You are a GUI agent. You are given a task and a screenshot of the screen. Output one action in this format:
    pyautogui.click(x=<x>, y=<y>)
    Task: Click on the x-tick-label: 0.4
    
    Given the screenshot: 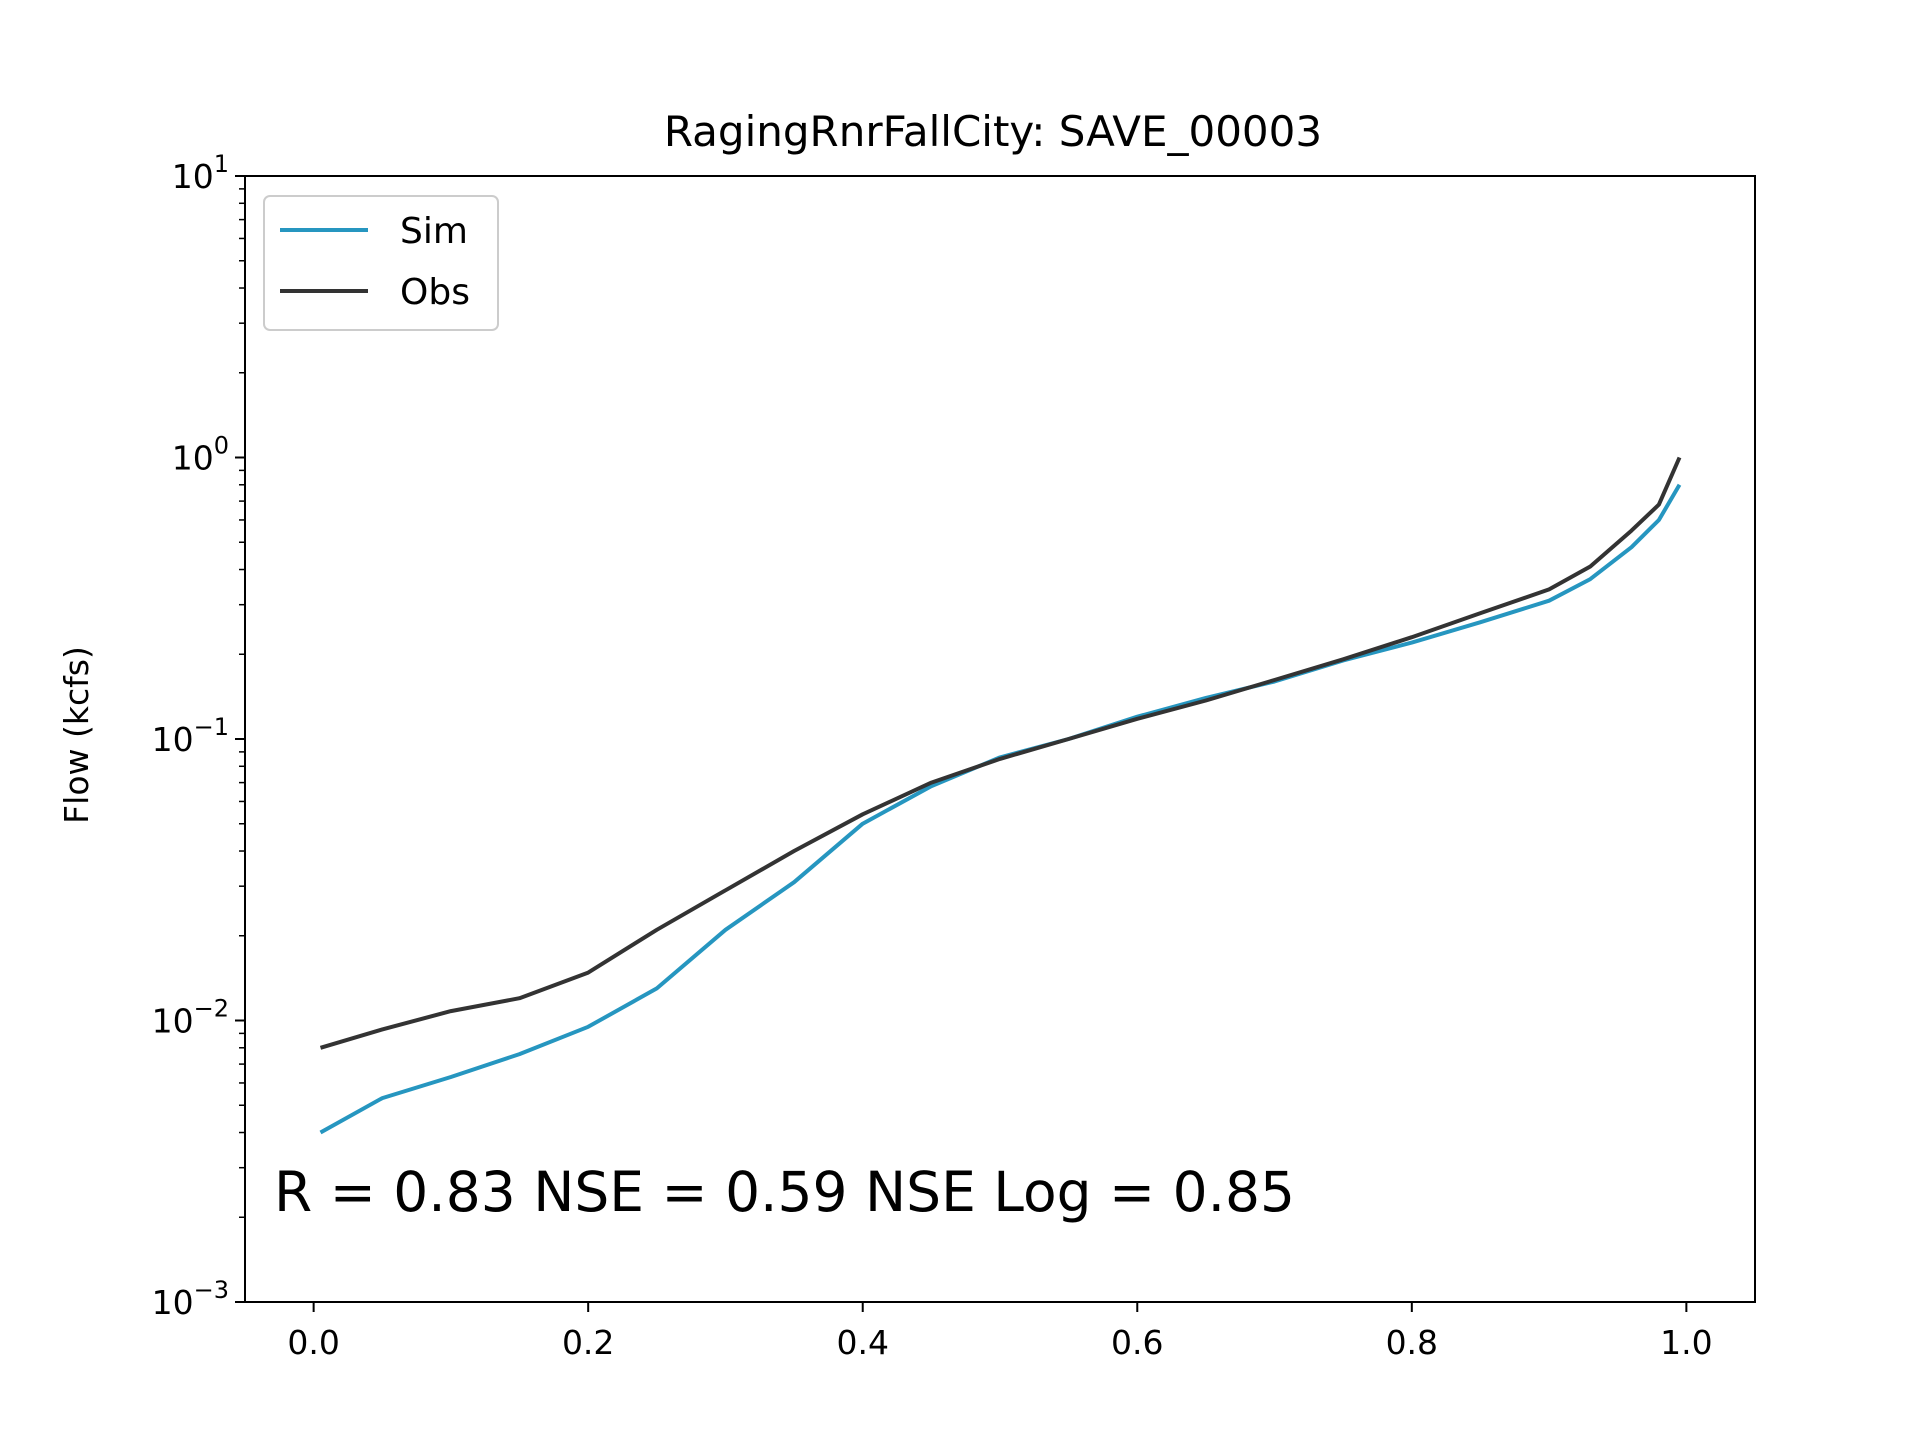 What is the action you would take?
    pyautogui.click(x=862, y=1342)
    